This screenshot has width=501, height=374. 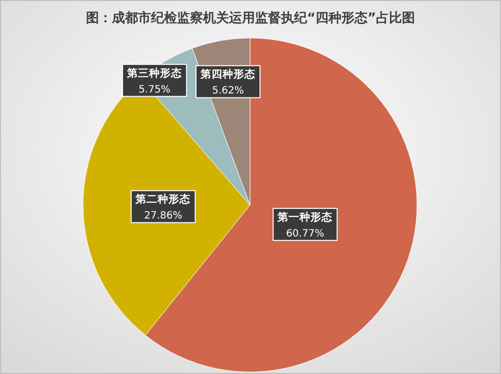 I want to click on data-label: 5.75%, so click(x=154, y=90).